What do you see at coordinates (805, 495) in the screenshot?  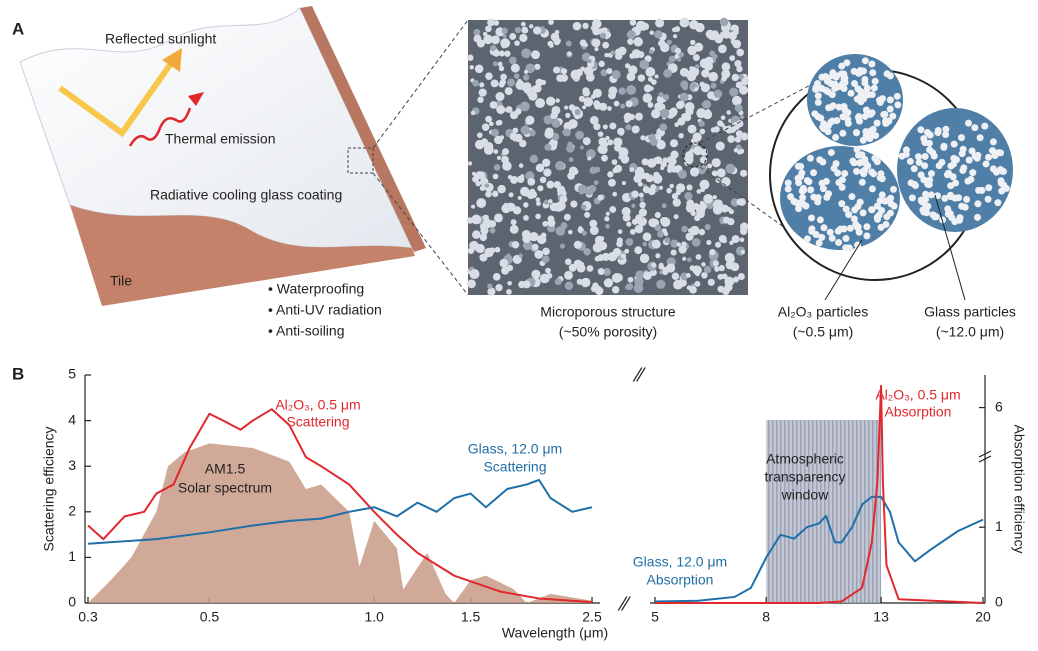 I see `annotation: window` at bounding box center [805, 495].